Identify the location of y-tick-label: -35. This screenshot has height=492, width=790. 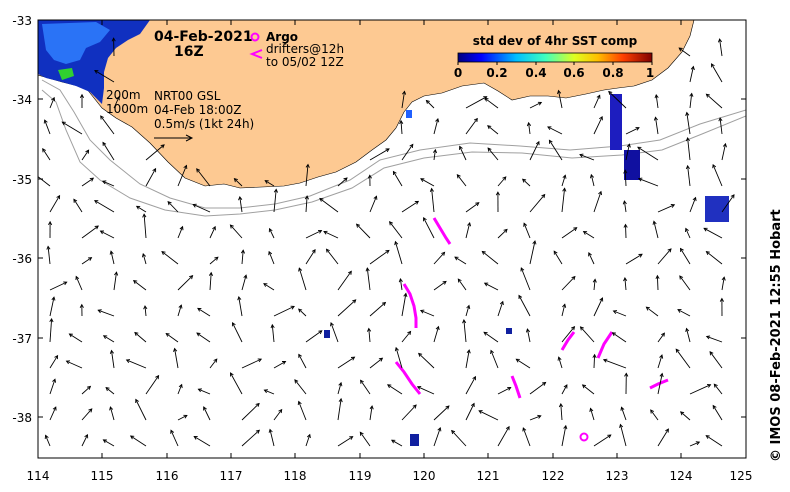
(22, 180).